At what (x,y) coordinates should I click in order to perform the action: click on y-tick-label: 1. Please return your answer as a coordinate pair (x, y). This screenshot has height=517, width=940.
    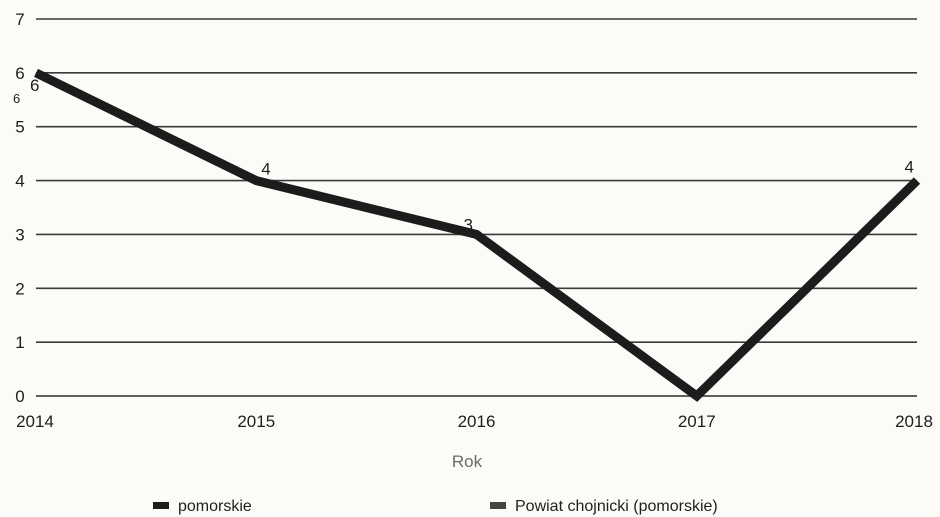
    Looking at the image, I should click on (19, 342).